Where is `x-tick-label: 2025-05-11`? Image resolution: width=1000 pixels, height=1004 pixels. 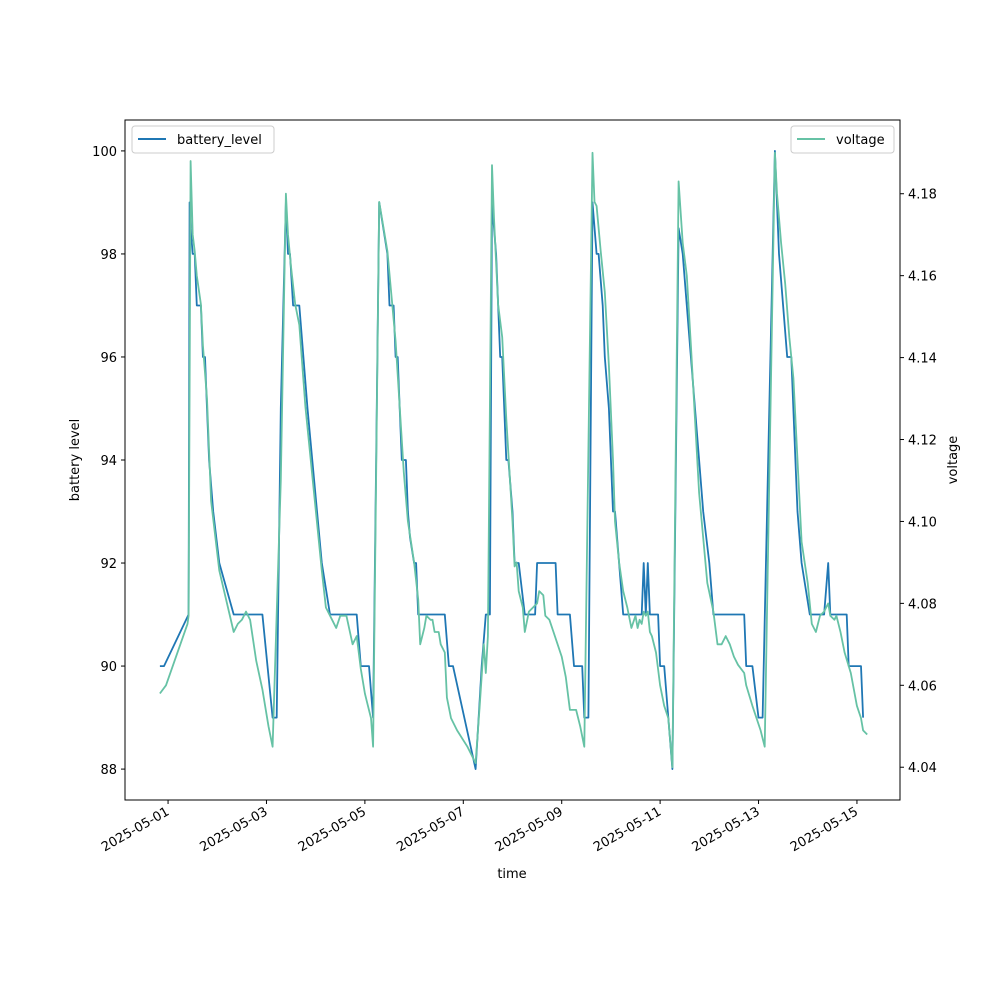
x-tick-label: 2025-05-11 is located at coordinates (627, 829).